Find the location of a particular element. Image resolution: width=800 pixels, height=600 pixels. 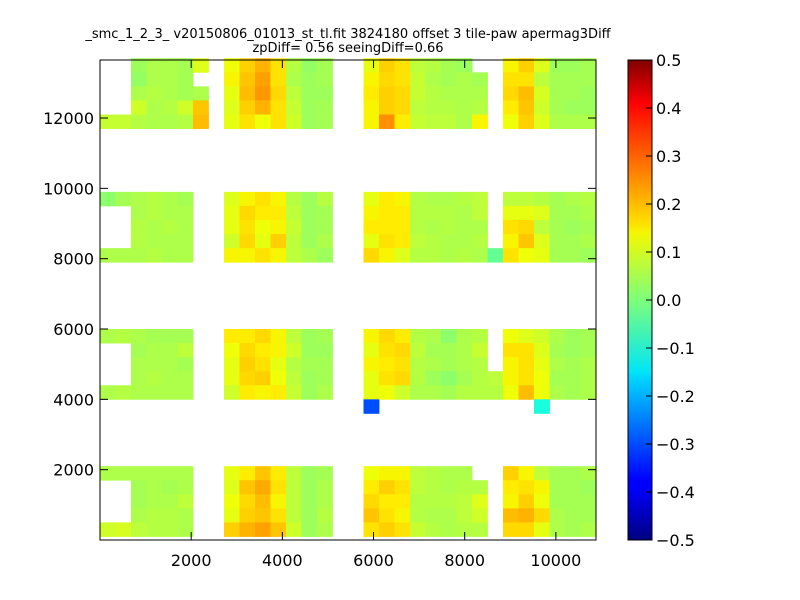

x-tick-label: 2000 is located at coordinates (191, 560).